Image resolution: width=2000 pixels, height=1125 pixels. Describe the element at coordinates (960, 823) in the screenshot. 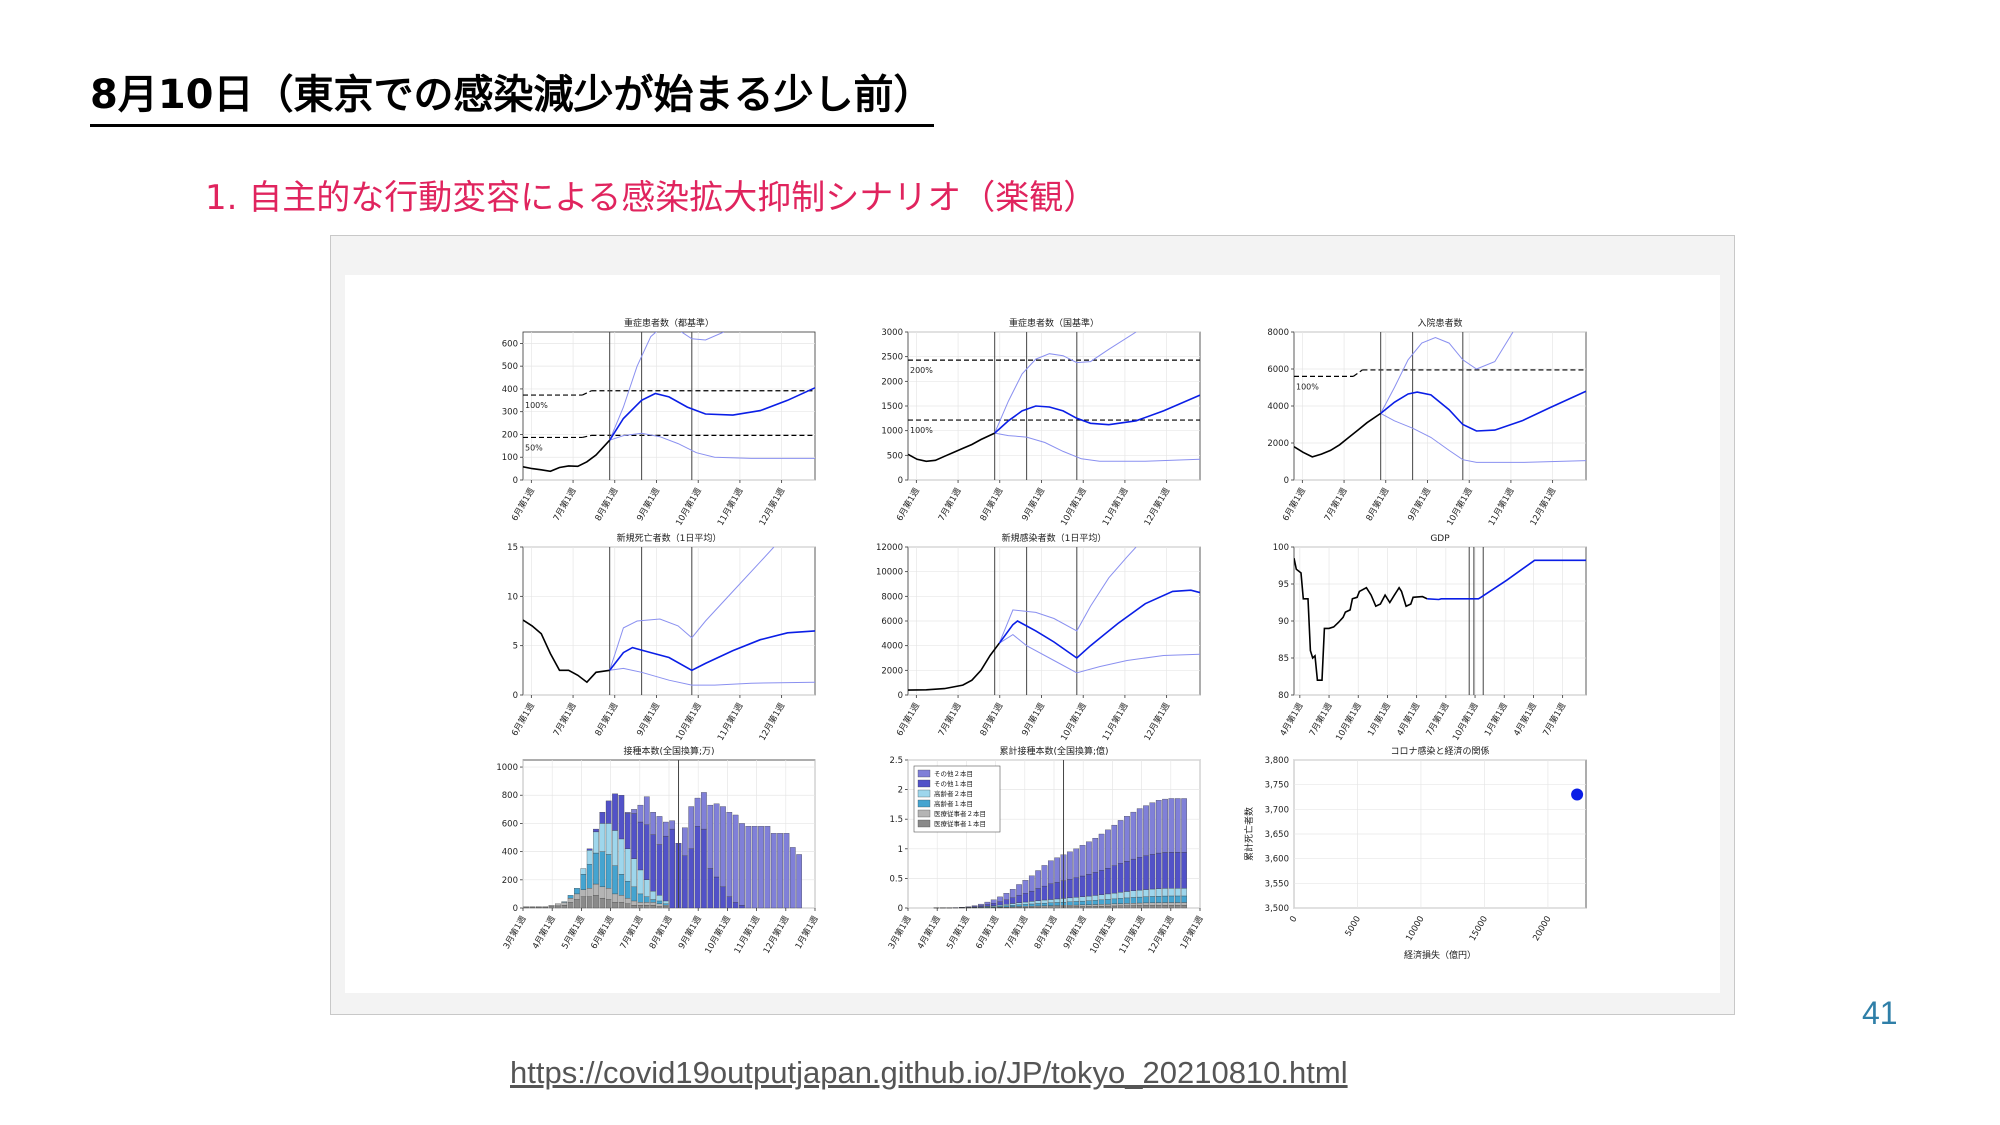

I see `legend-label: 医療従事者１本目` at that location.